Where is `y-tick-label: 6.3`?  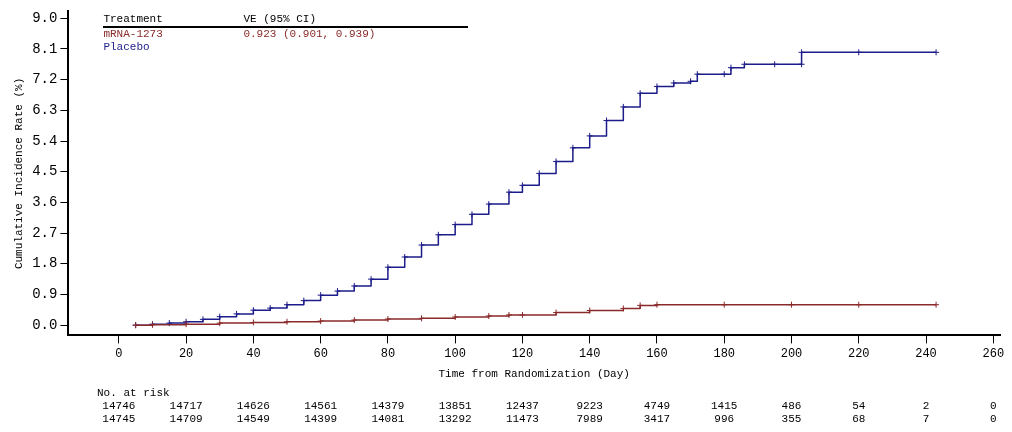
y-tick-label: 6.3 is located at coordinates (45, 110).